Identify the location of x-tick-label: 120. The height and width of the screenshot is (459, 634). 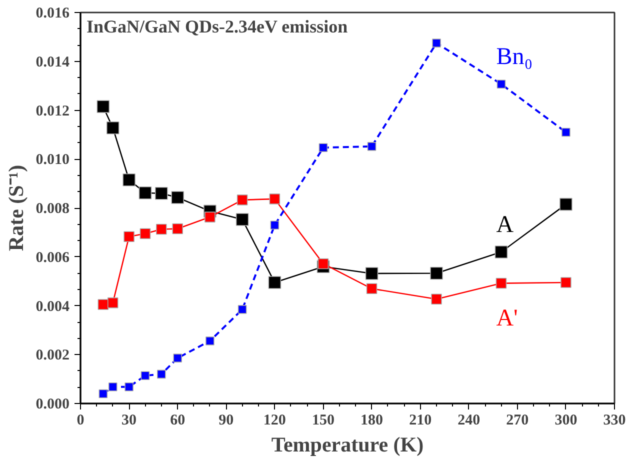
(274, 420).